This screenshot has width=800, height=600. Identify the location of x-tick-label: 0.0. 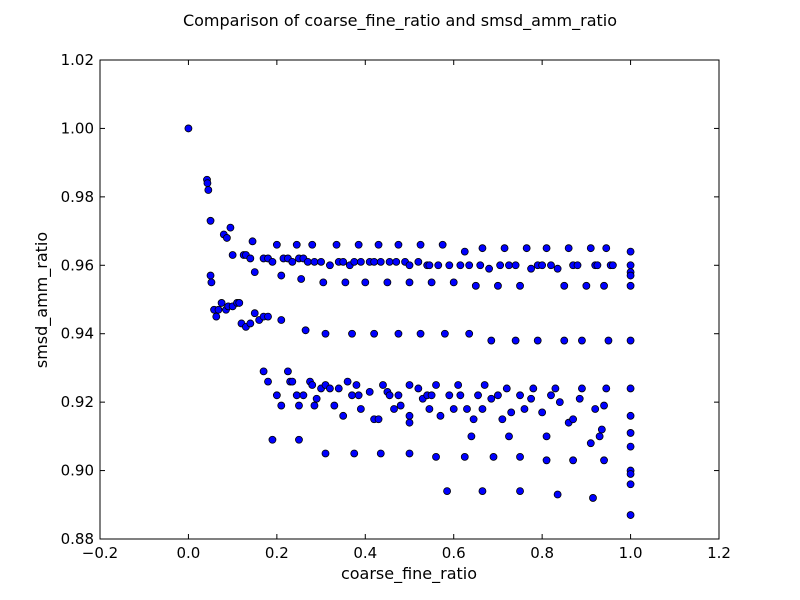
(188, 553).